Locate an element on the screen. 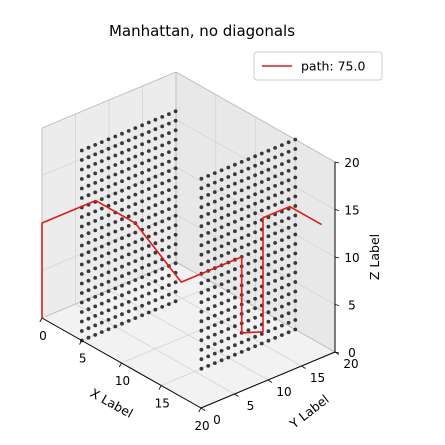 The image size is (445, 445). pane-edge is located at coordinates (255, 117).